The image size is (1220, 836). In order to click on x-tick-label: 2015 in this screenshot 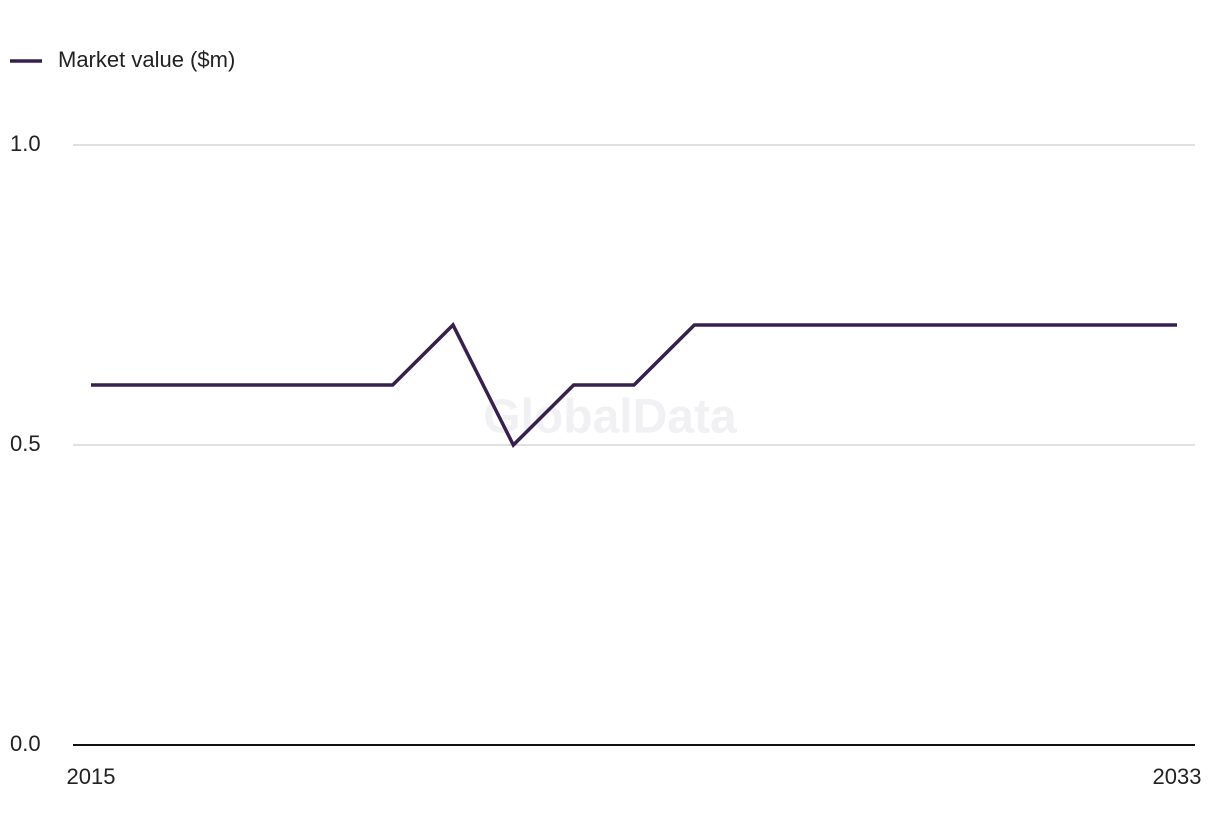, I will do `click(91, 776)`.